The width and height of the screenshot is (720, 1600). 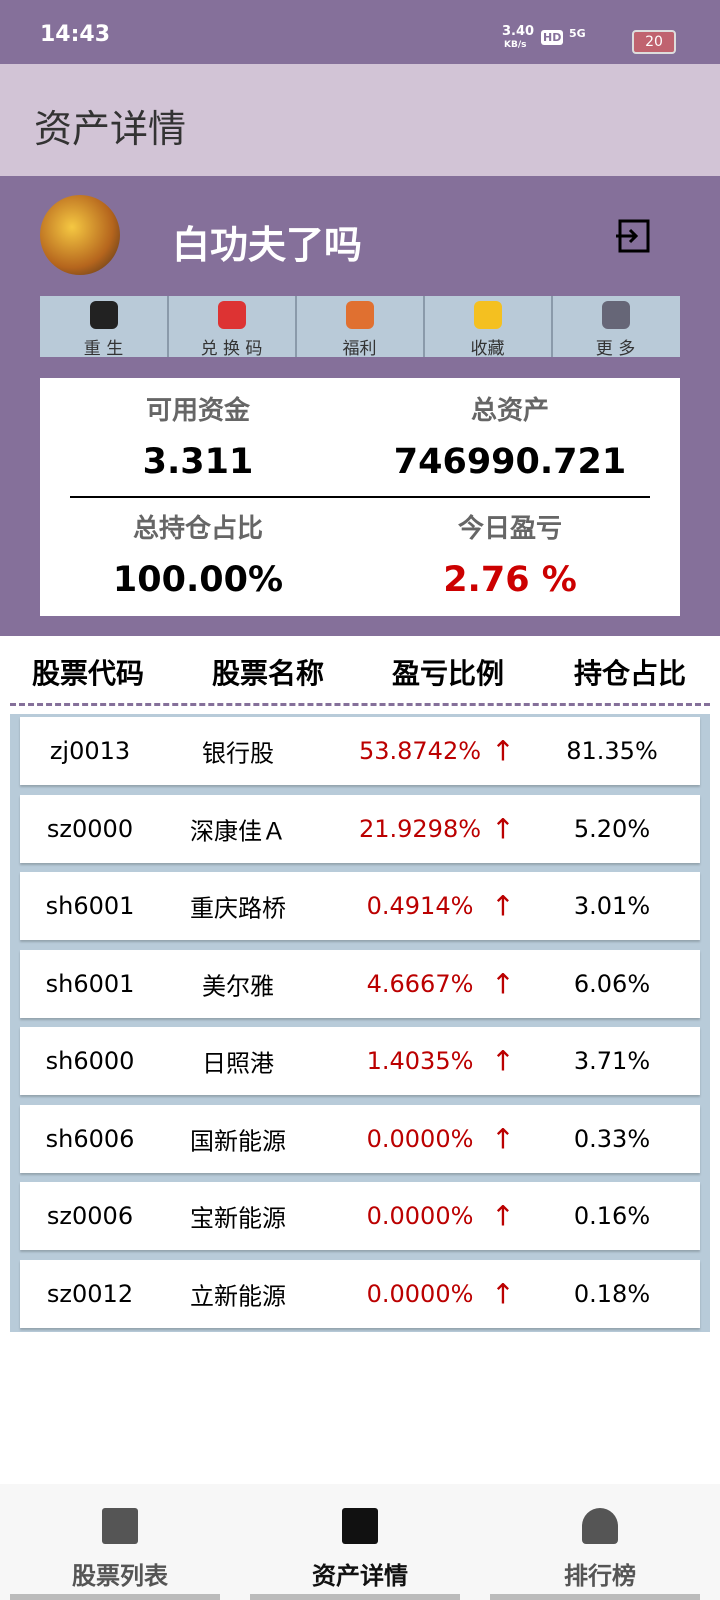 I want to click on stat-label: 可用资金, so click(x=198, y=411).